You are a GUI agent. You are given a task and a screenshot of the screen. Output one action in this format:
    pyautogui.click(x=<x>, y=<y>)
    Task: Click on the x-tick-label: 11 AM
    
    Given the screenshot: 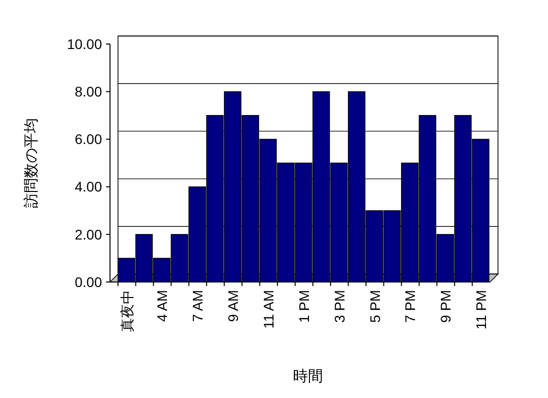 What is the action you would take?
    pyautogui.click(x=268, y=309)
    